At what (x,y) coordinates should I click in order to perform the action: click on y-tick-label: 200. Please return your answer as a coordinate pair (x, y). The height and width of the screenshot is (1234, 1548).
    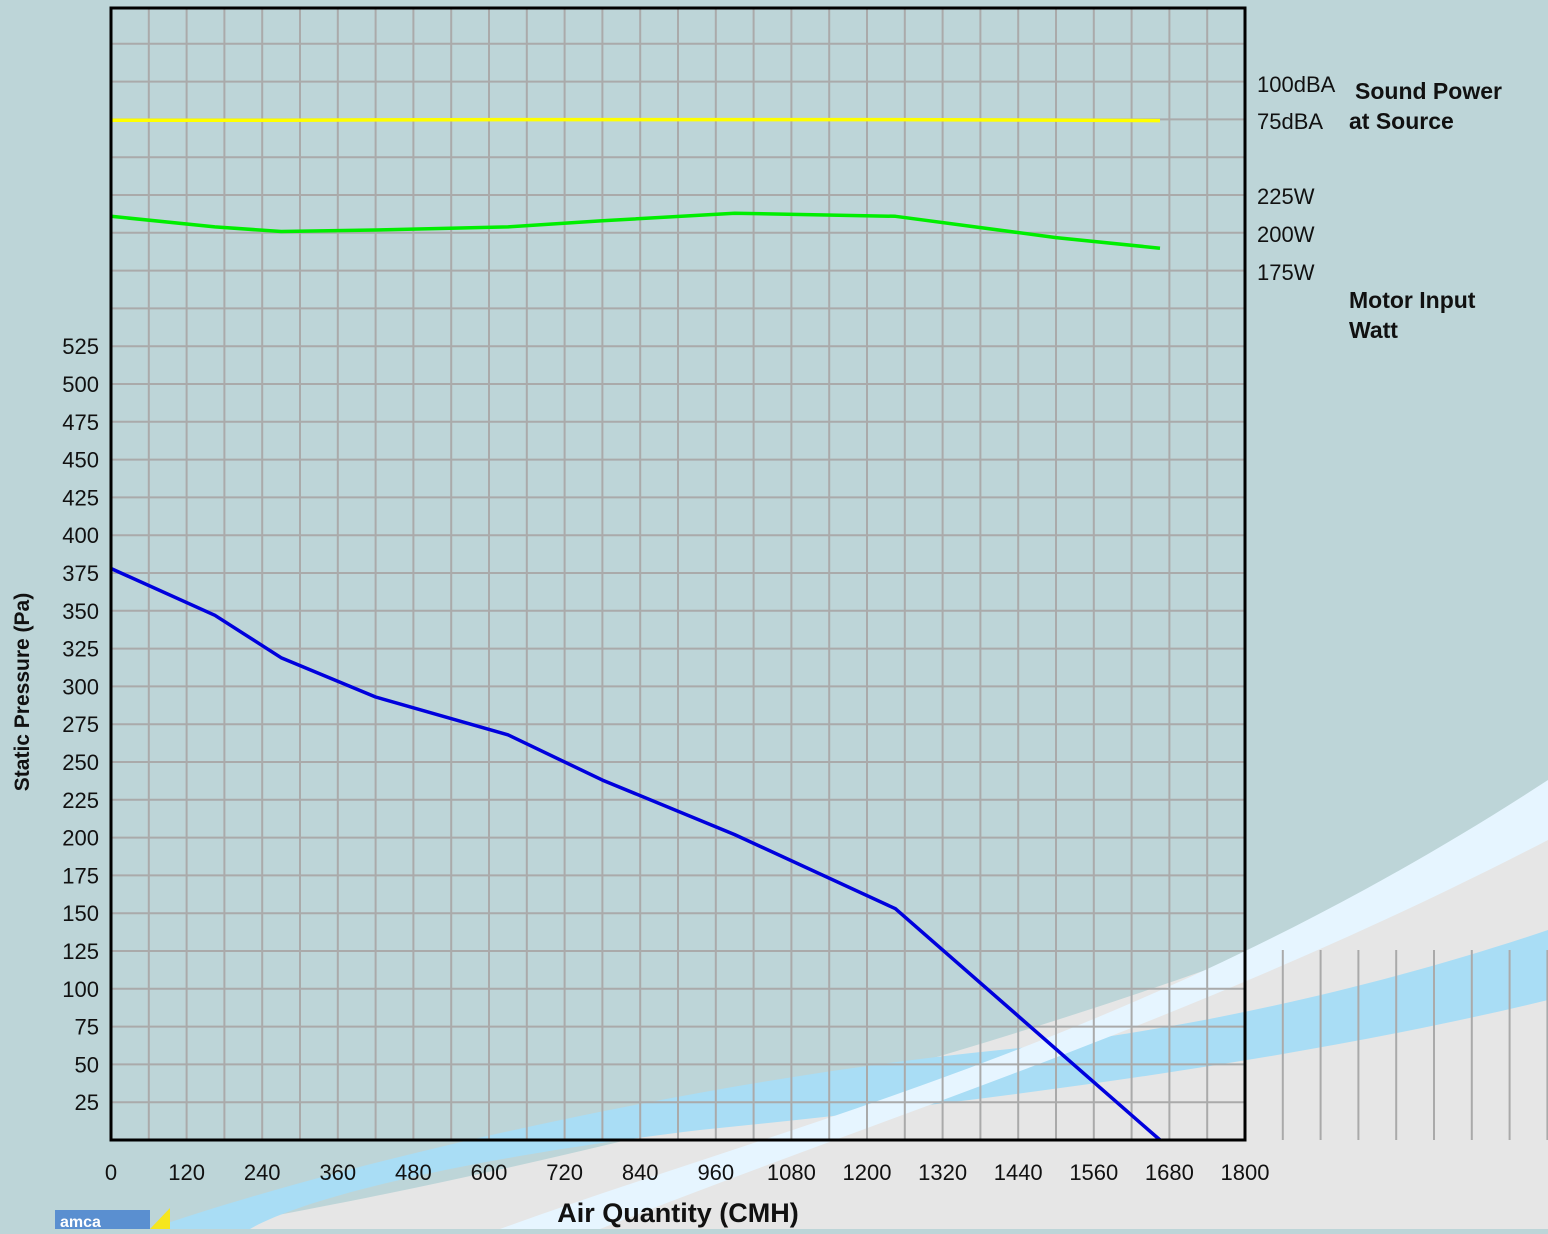
    Looking at the image, I should click on (80, 838).